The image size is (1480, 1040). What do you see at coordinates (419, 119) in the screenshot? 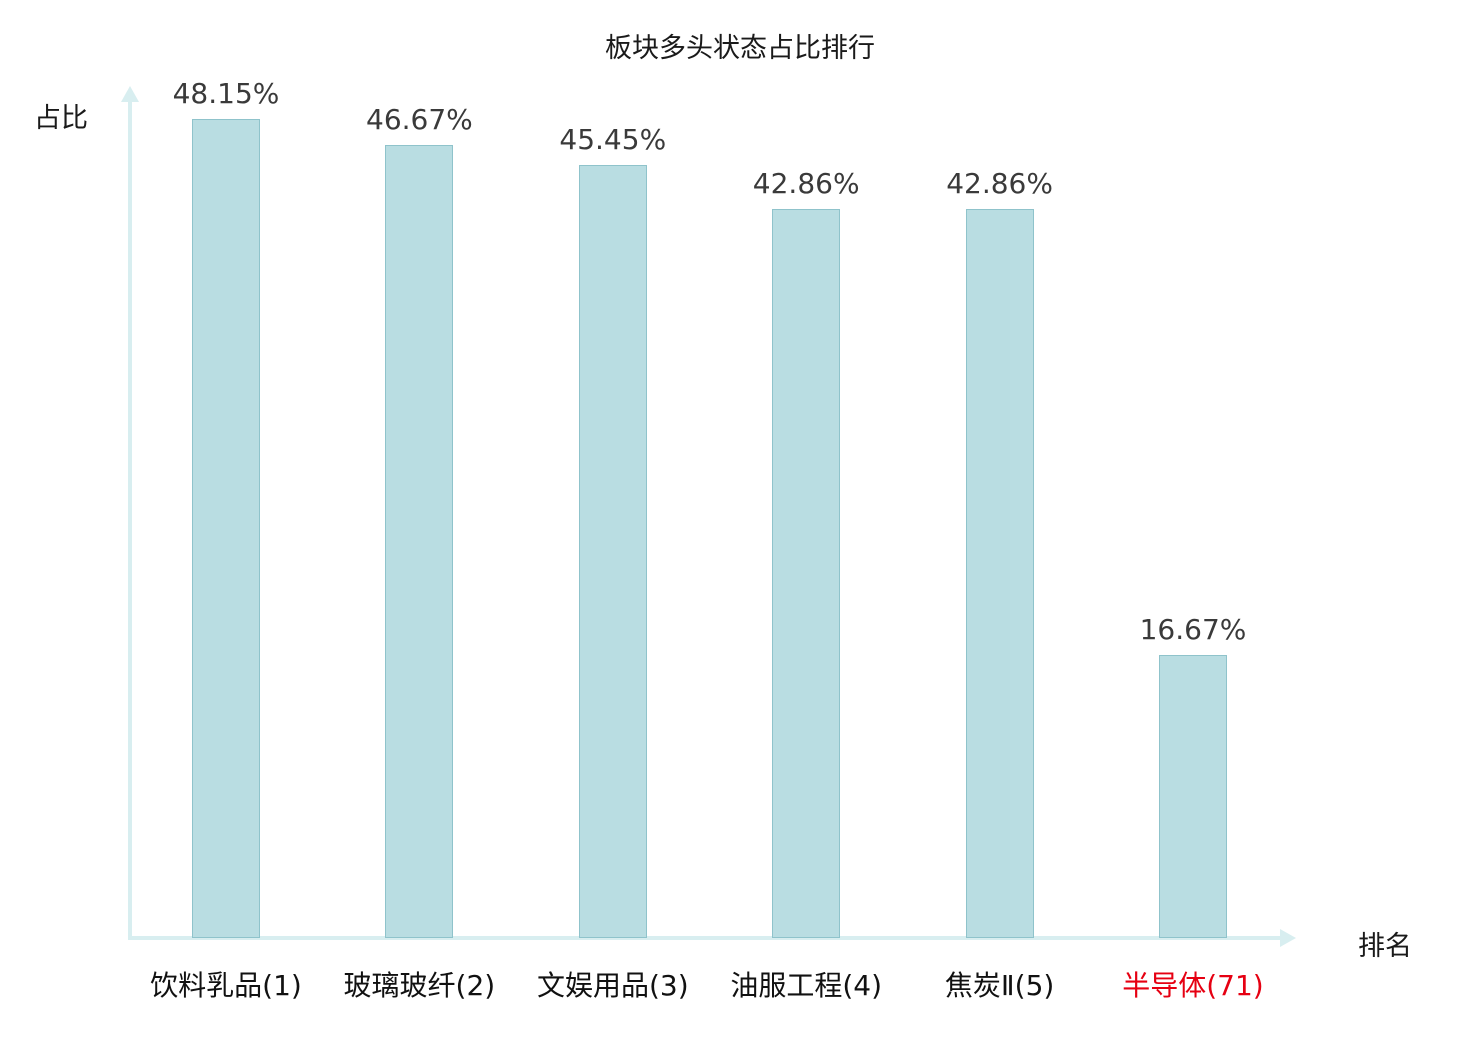
I see `bar-value-label: 46.67%` at bounding box center [419, 119].